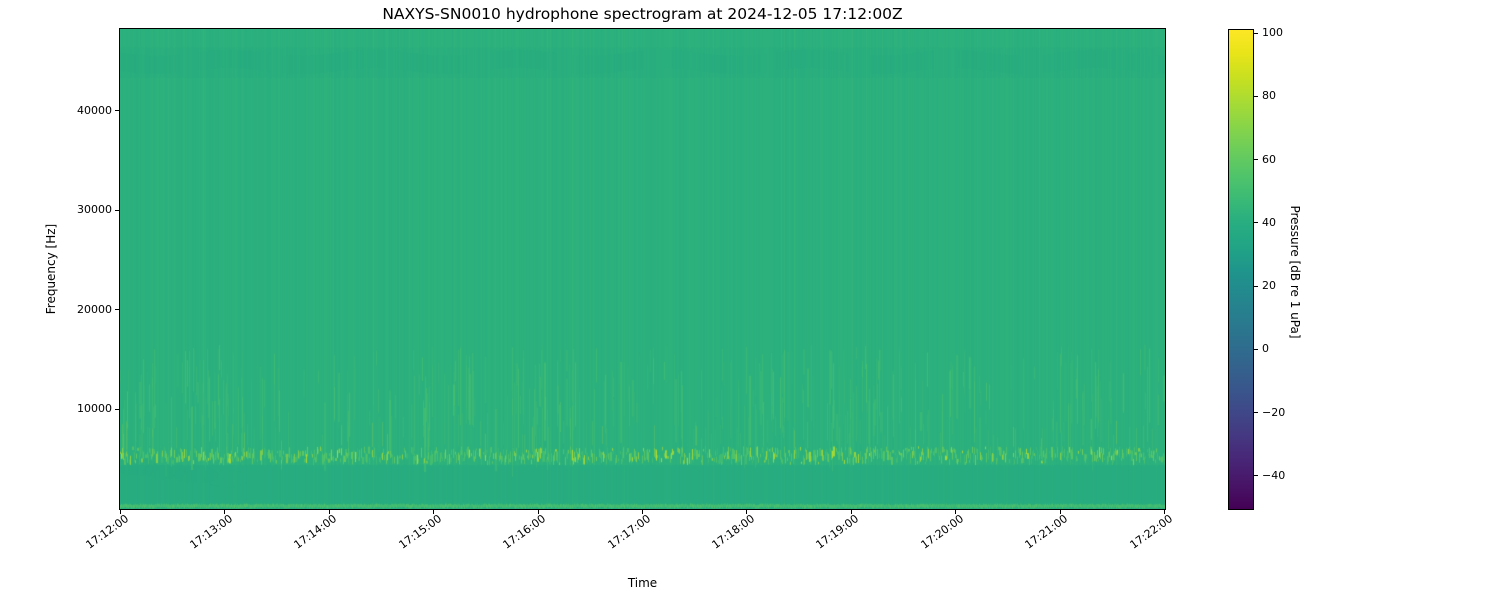 This screenshot has height=600, width=1500. Describe the element at coordinates (524, 532) in the screenshot. I see `x-tick-label: 17:16:00` at that location.